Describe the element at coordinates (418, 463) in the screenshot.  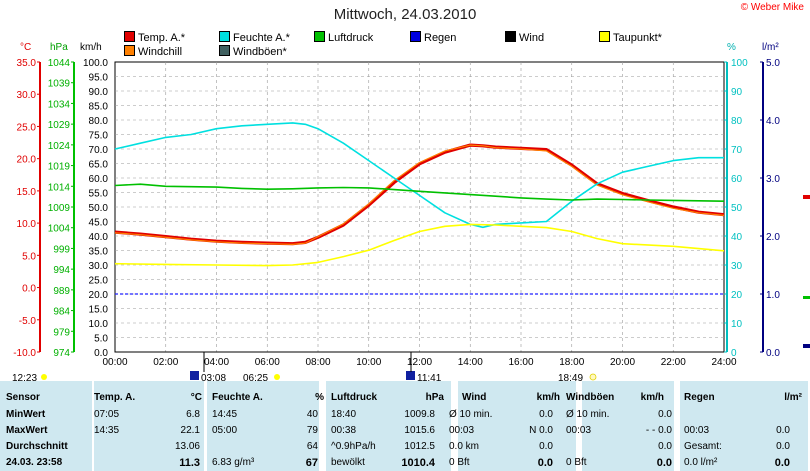
I see `table-cell: 1010.4` at that location.